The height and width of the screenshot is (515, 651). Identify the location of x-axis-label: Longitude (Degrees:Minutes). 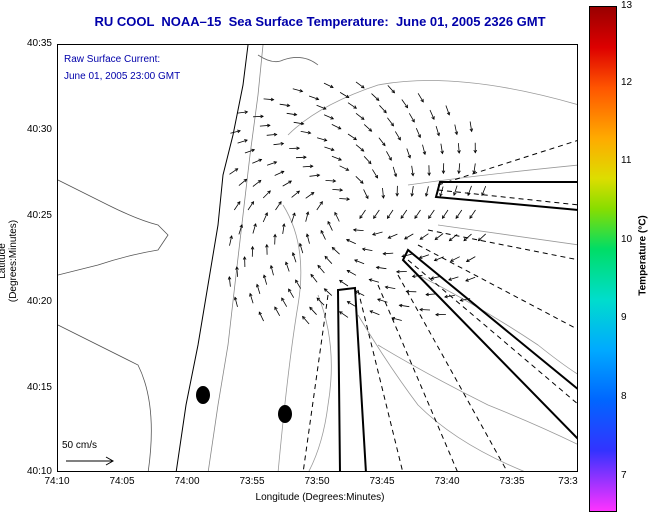
(320, 497).